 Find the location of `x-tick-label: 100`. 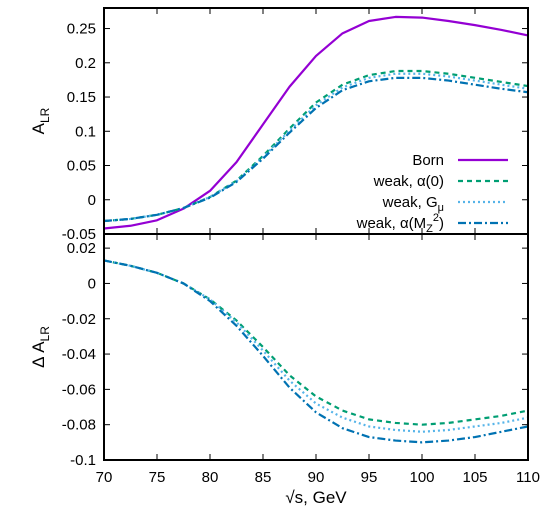

x-tick-label: 100 is located at coordinates (421, 477).